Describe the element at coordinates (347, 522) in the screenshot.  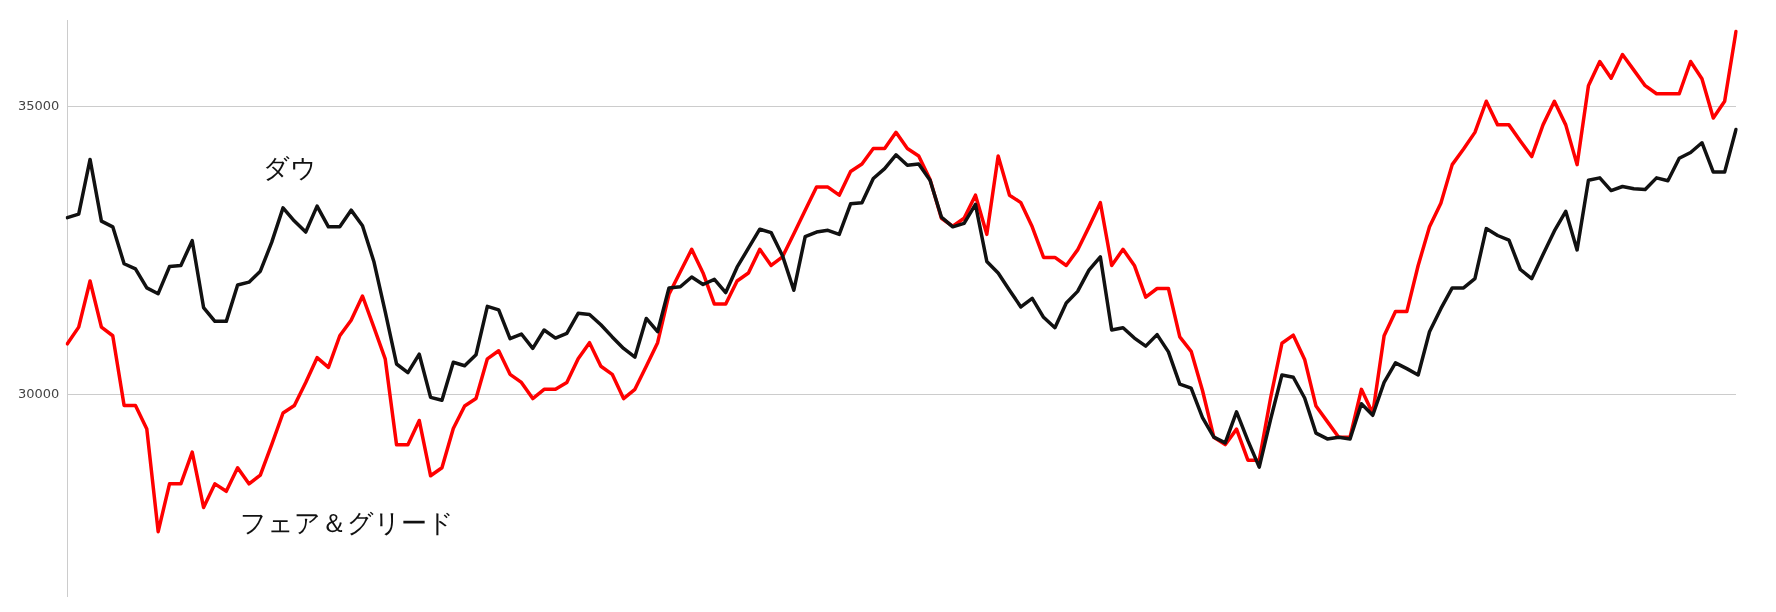
I see `series-label: フェア＆グリード` at that location.